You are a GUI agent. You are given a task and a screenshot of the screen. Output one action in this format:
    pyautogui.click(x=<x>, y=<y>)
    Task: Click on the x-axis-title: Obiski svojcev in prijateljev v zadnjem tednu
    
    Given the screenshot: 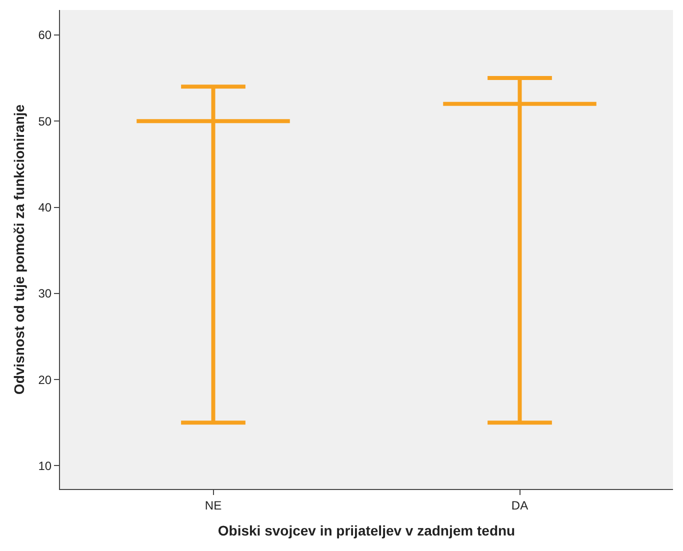 What is the action you would take?
    pyautogui.click(x=367, y=530)
    